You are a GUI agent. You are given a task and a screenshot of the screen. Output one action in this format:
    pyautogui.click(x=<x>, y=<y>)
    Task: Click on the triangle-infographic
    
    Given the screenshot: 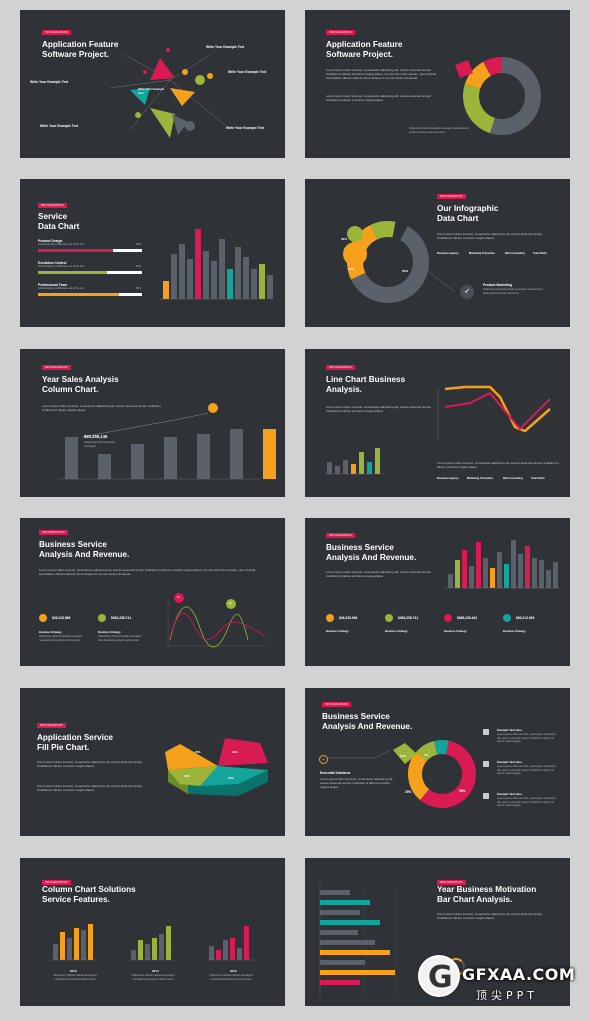 What is the action you would take?
    pyautogui.click(x=167, y=93)
    